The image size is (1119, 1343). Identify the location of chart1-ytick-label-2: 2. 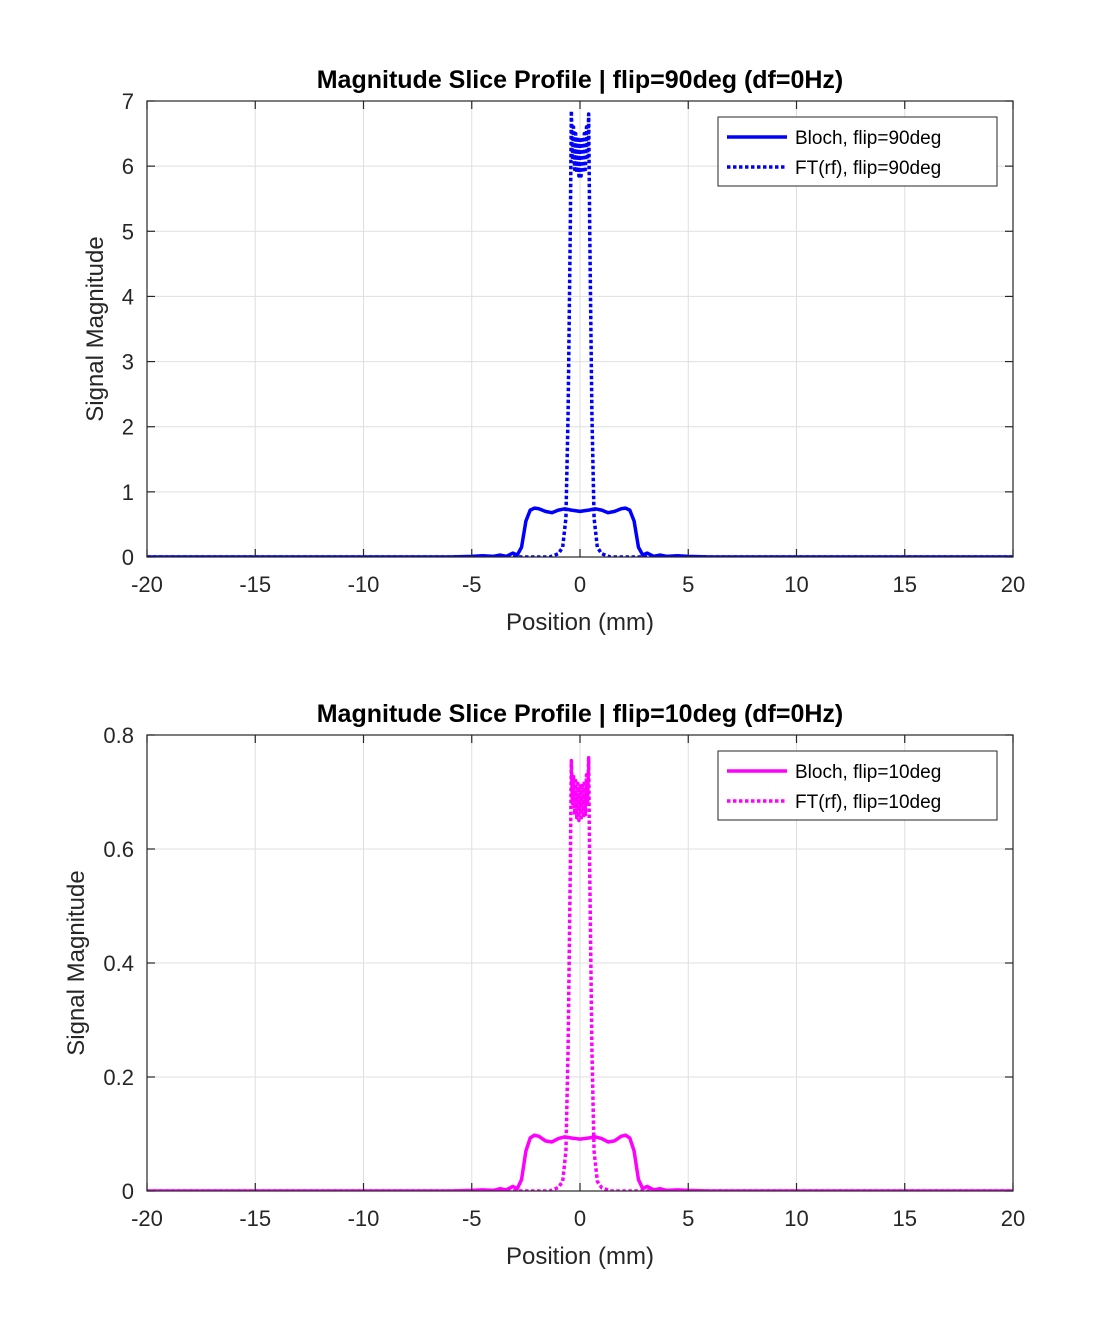
(128, 427).